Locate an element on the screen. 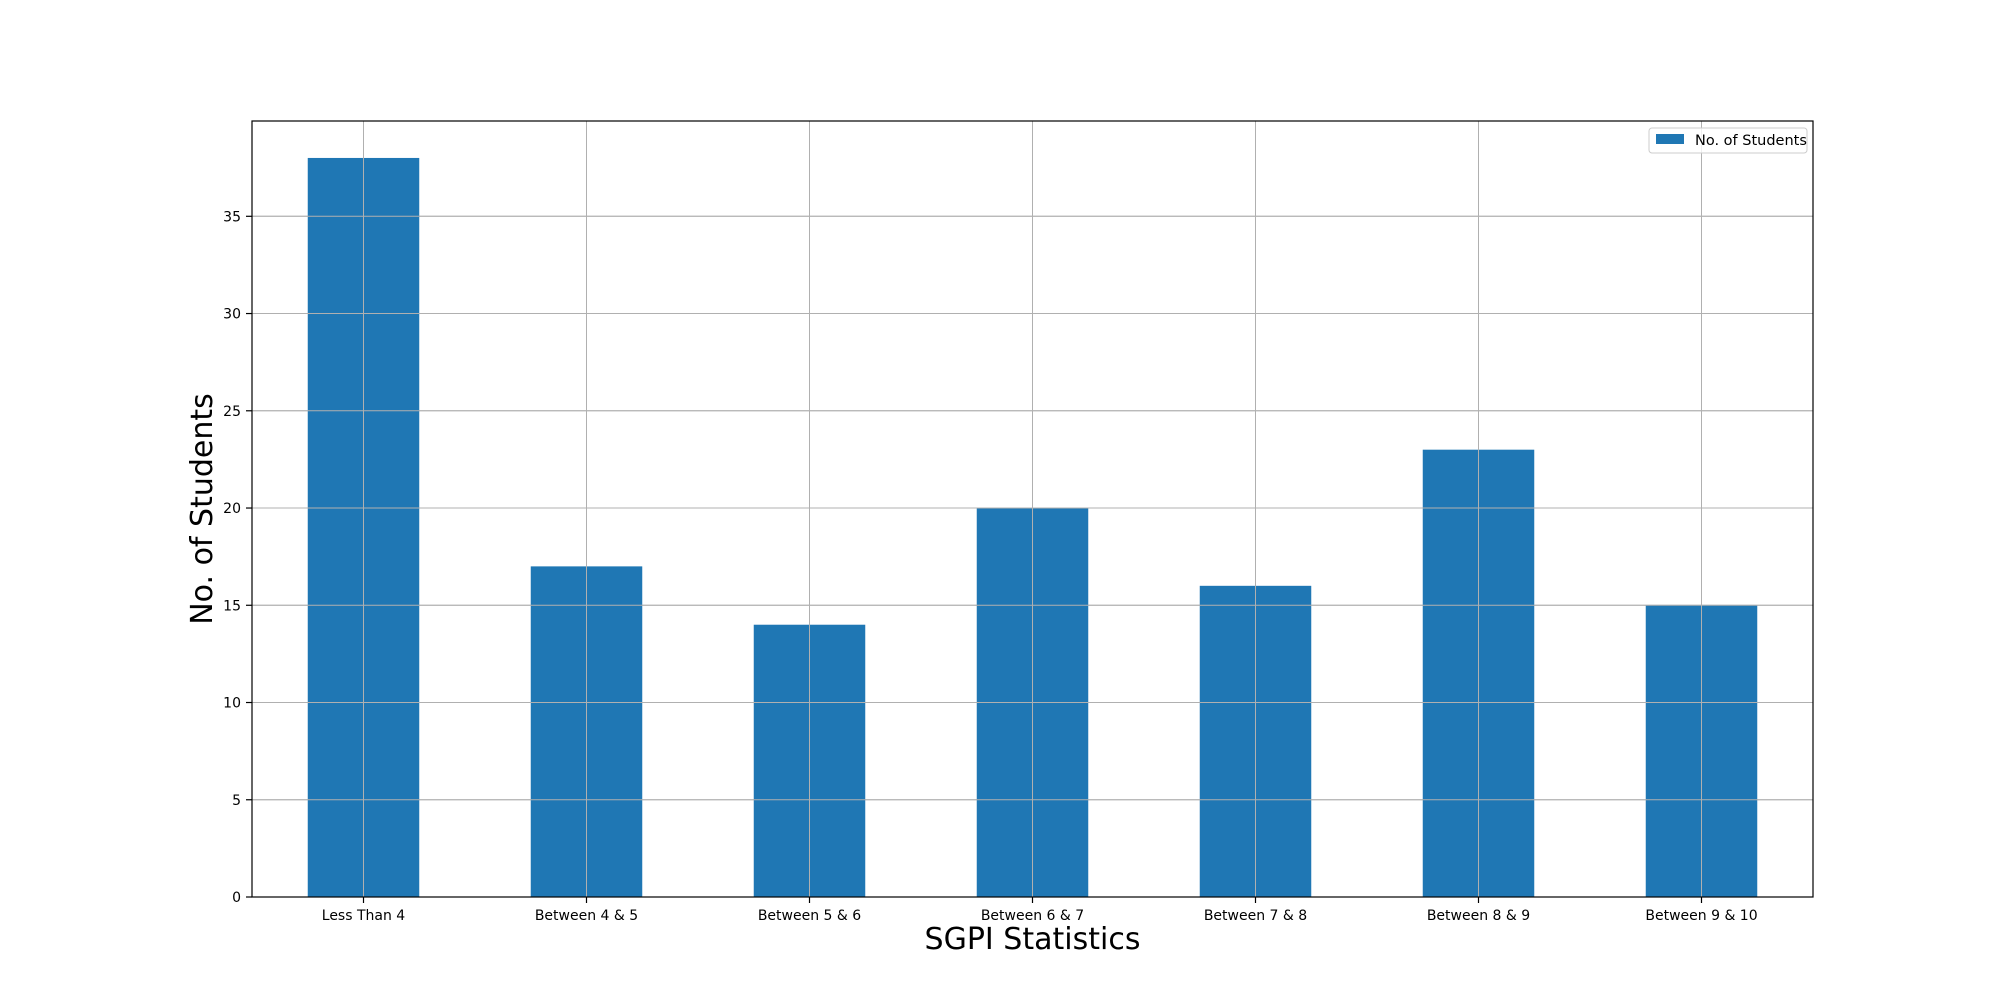 Image resolution: width=2000 pixels, height=1000 pixels. legend-box is located at coordinates (1728, 140).